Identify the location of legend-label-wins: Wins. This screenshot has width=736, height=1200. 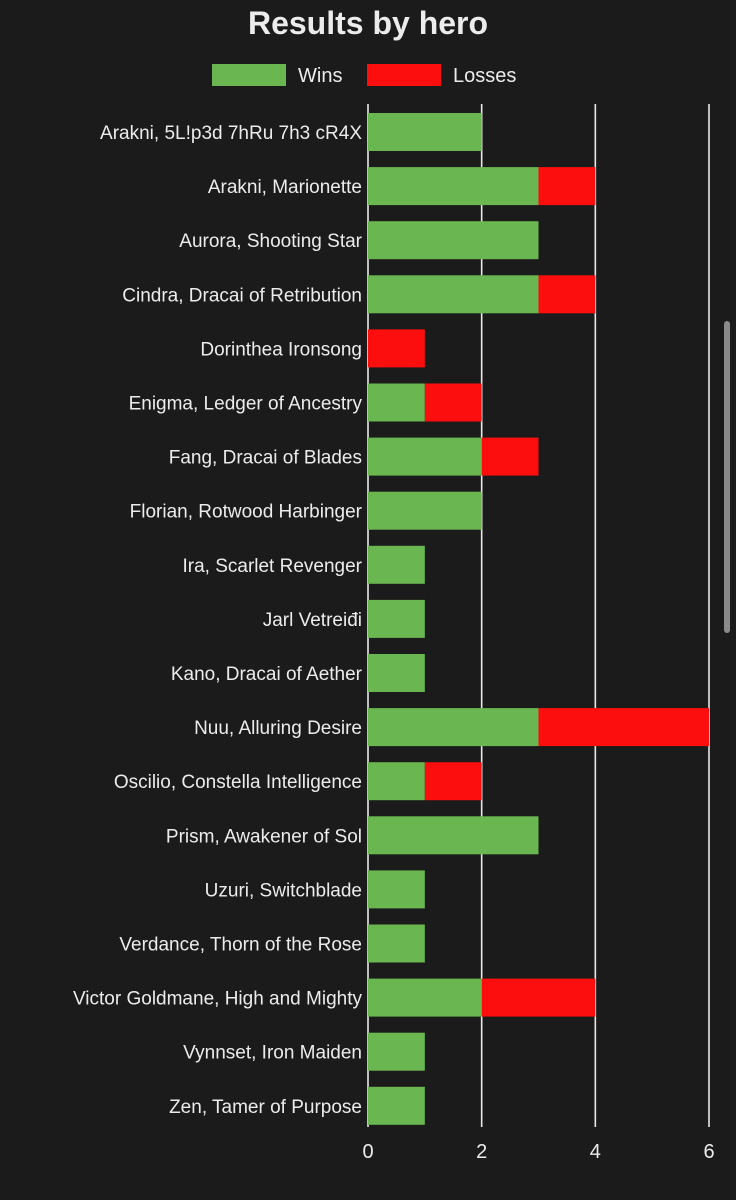
(320, 76).